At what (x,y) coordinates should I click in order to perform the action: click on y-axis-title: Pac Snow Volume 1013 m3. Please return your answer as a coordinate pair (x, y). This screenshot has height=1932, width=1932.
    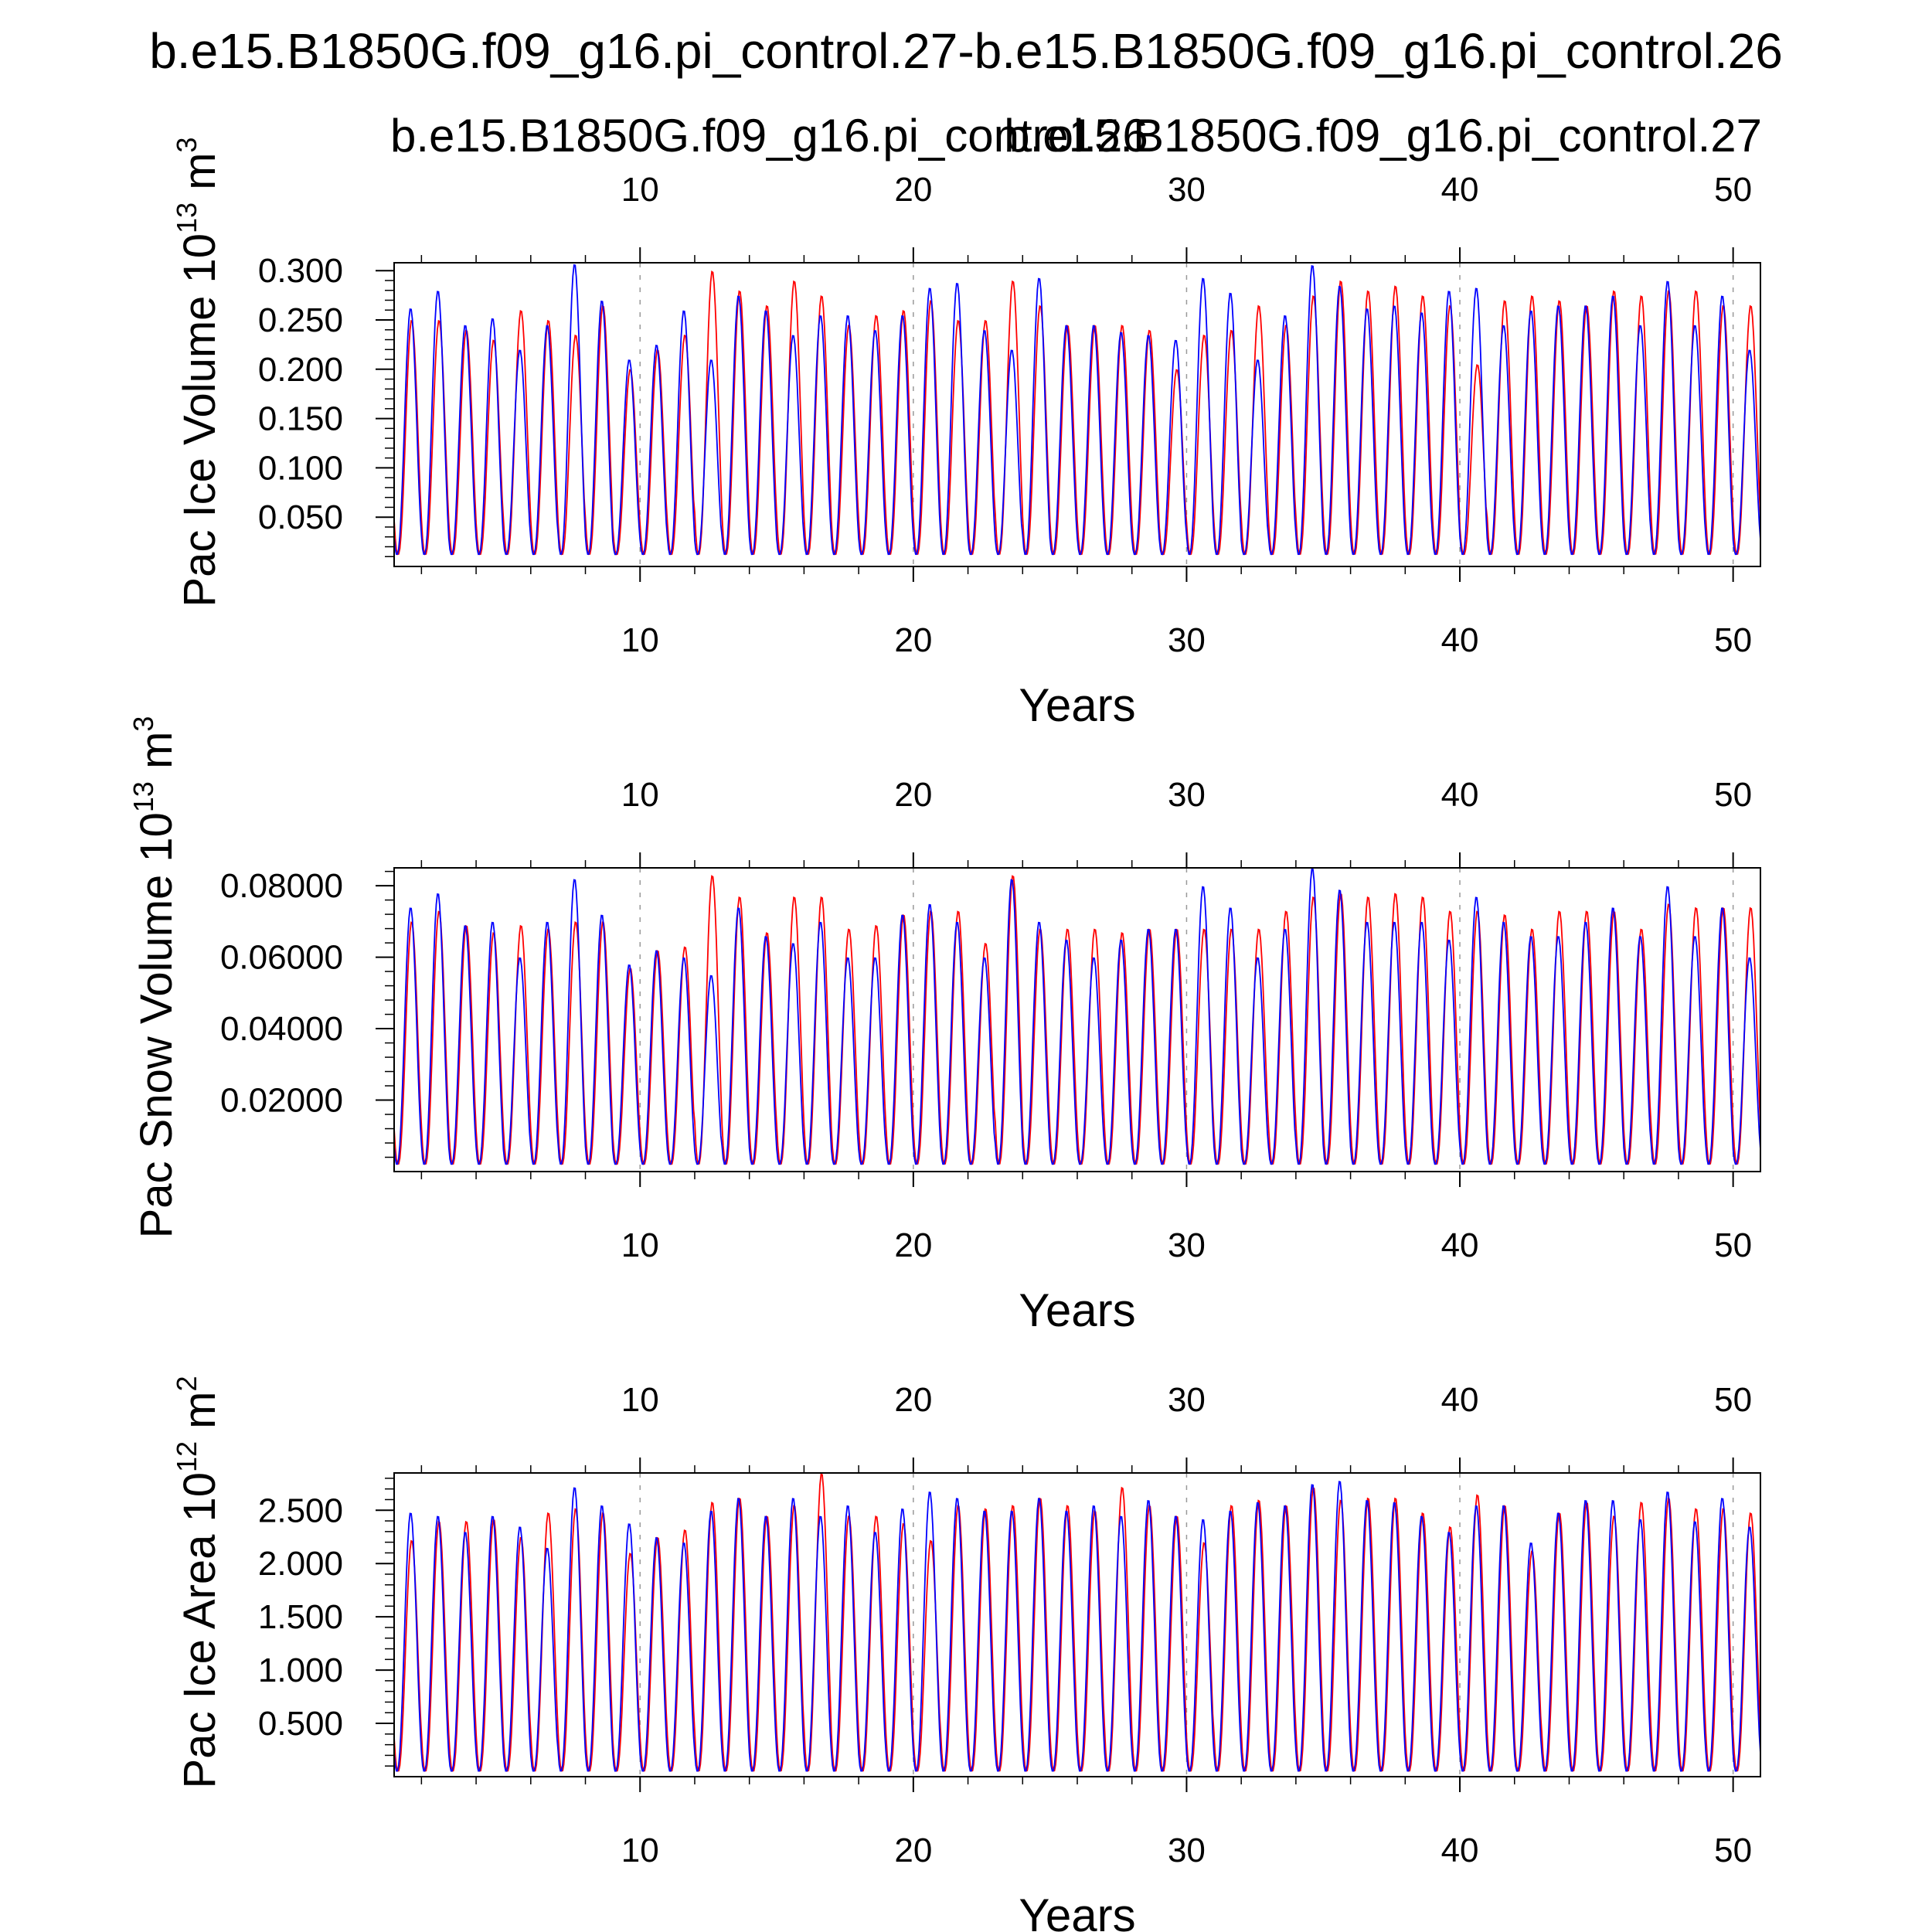
    Looking at the image, I should click on (155, 978).